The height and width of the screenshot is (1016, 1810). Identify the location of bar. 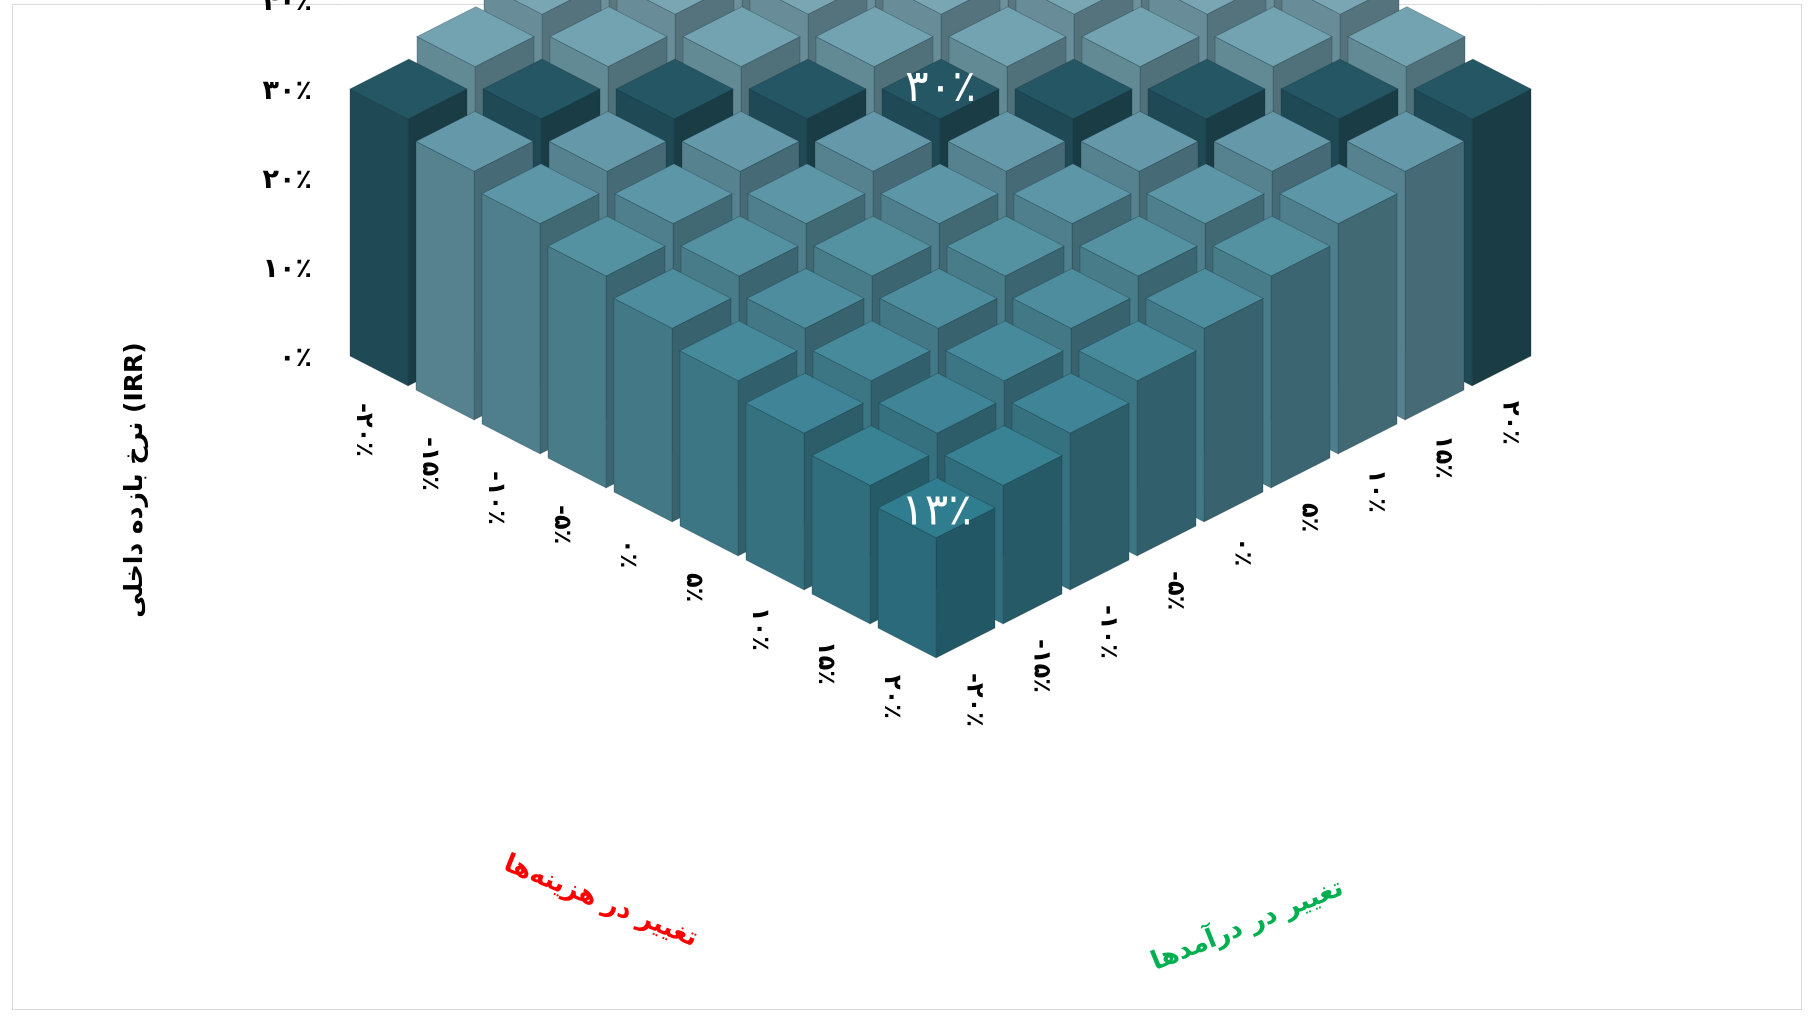
(936, 568).